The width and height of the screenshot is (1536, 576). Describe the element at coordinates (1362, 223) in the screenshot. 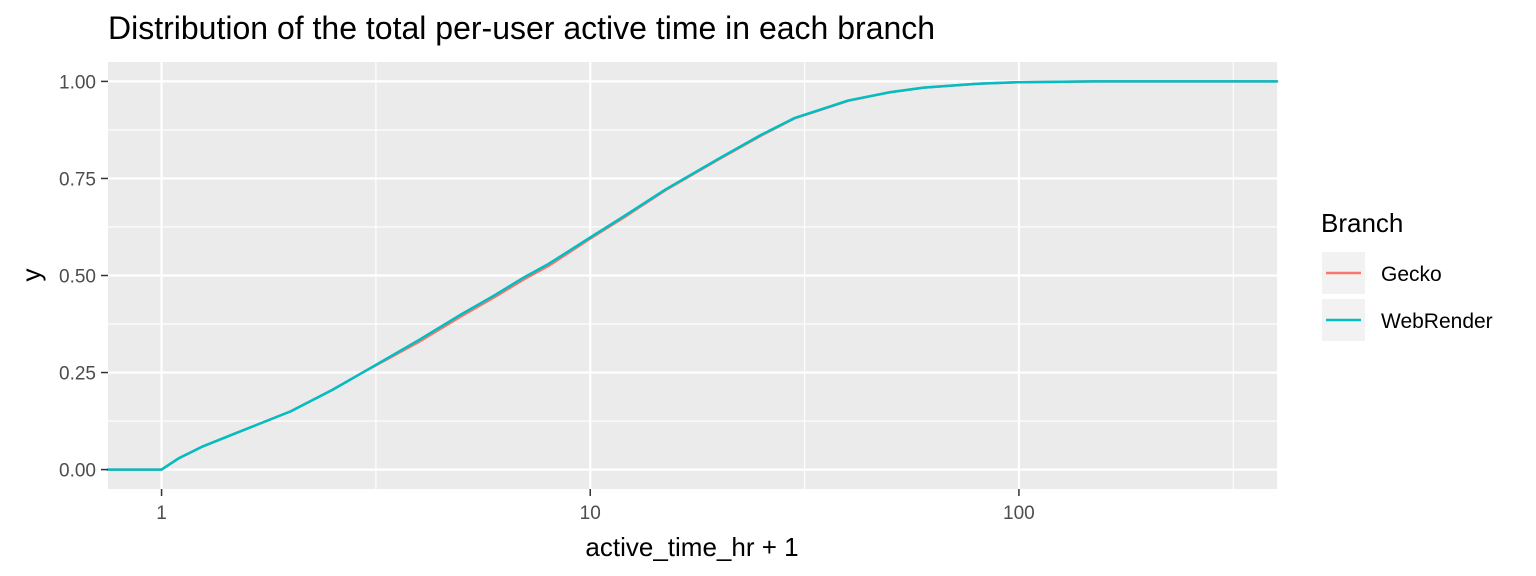

I see `legend-title: Branch` at that location.